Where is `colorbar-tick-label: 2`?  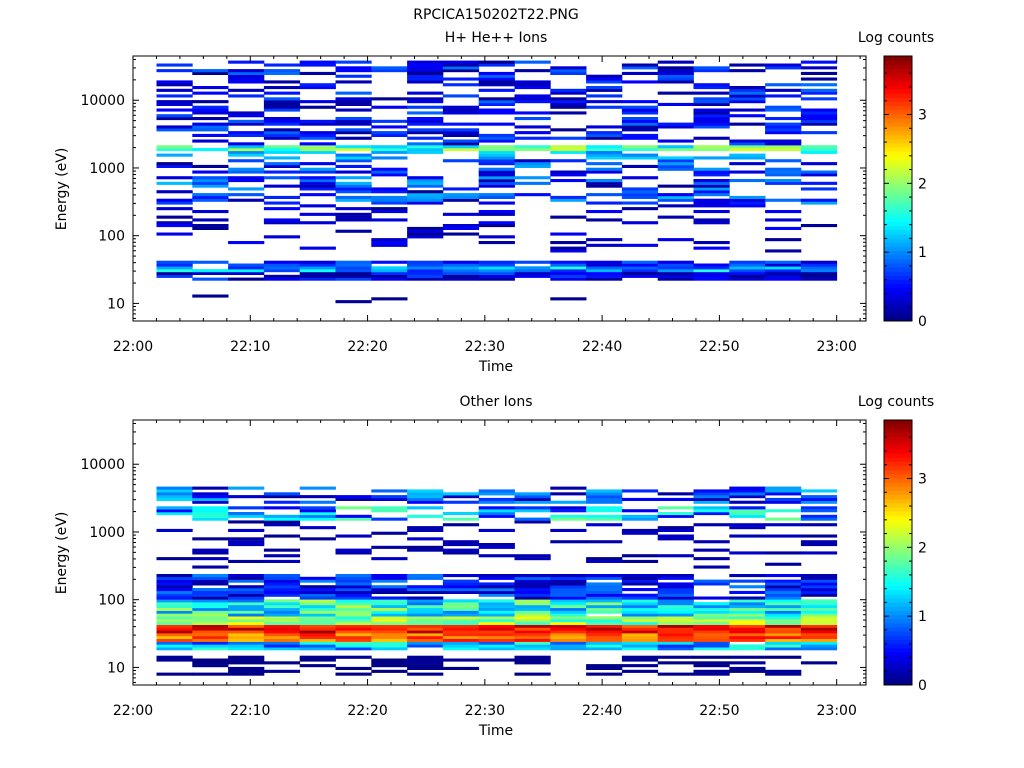 colorbar-tick-label: 2 is located at coordinates (922, 548).